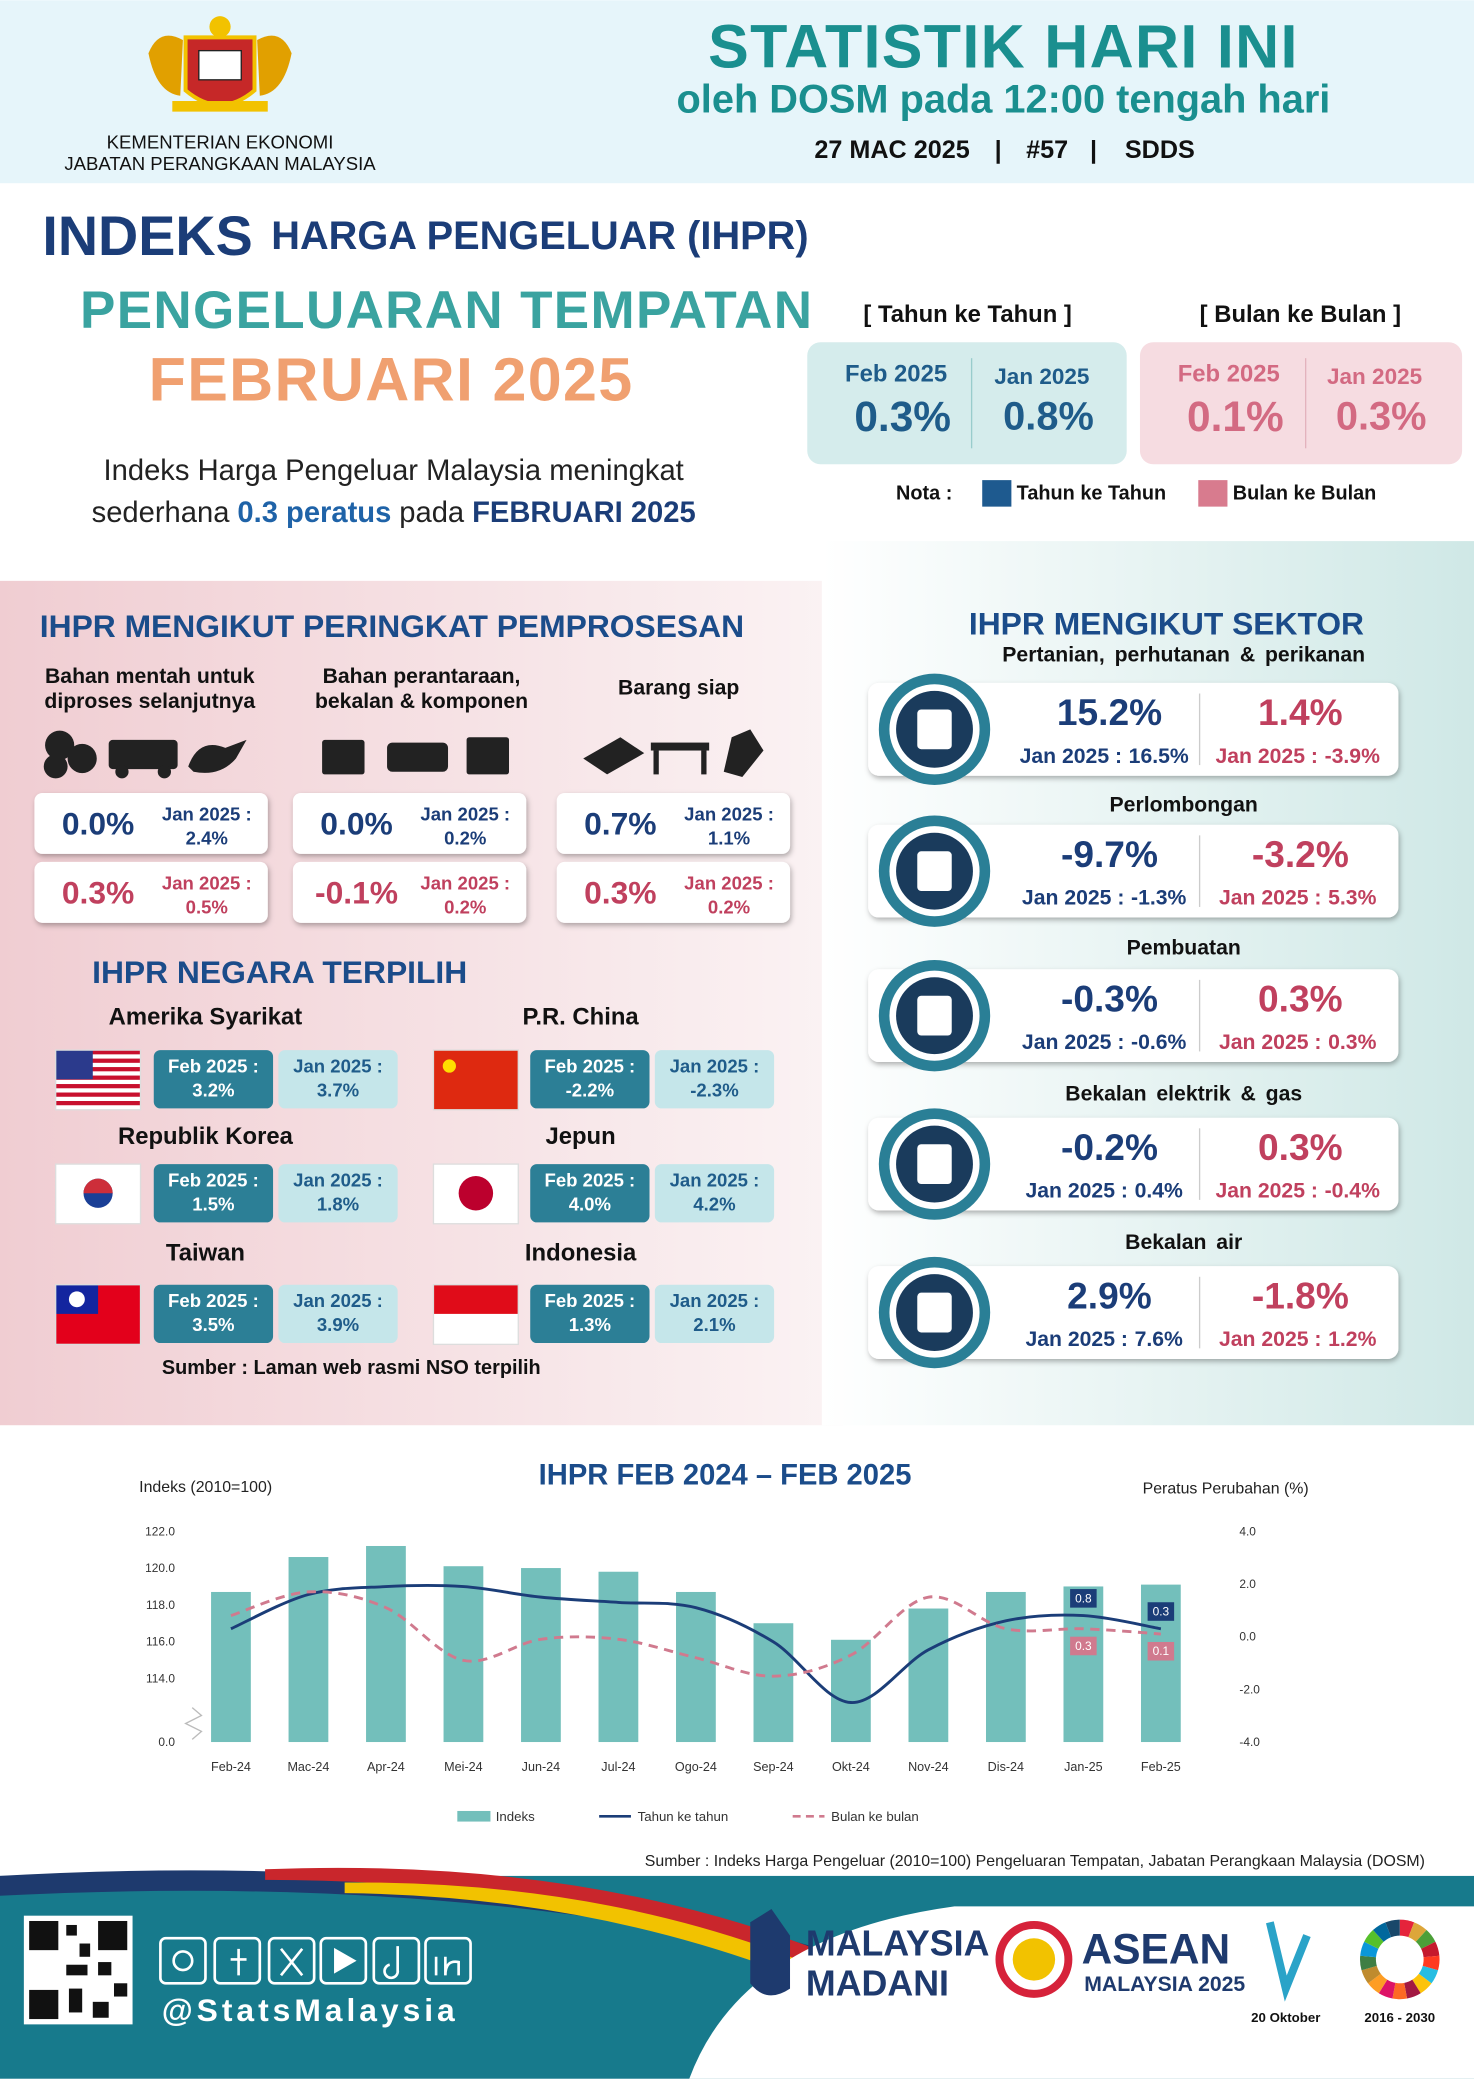 The image size is (1474, 2079). I want to click on yoy-prev: Jan 2025 : 16.5%, so click(1104, 755).